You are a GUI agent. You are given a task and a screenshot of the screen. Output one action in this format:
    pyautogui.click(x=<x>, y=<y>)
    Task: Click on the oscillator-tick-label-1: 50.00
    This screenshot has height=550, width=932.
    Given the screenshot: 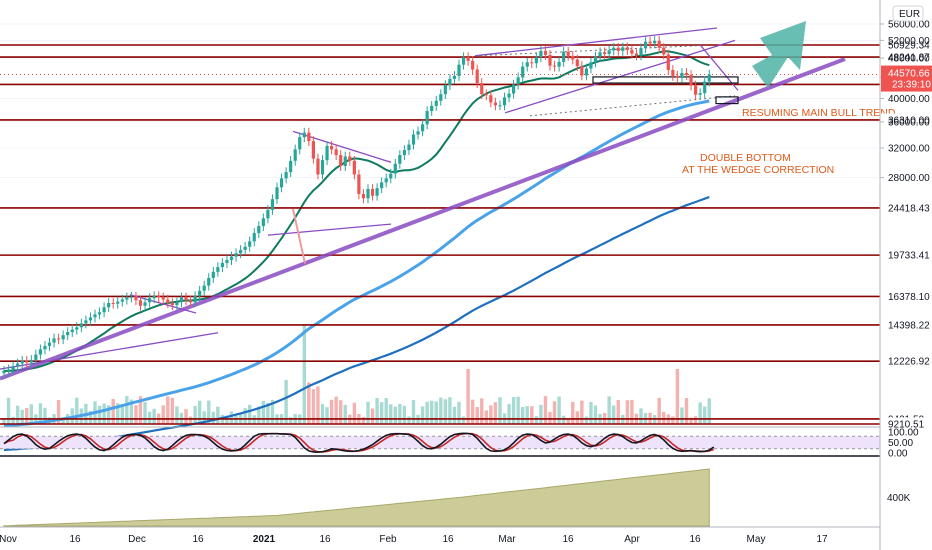 What is the action you would take?
    pyautogui.click(x=900, y=443)
    